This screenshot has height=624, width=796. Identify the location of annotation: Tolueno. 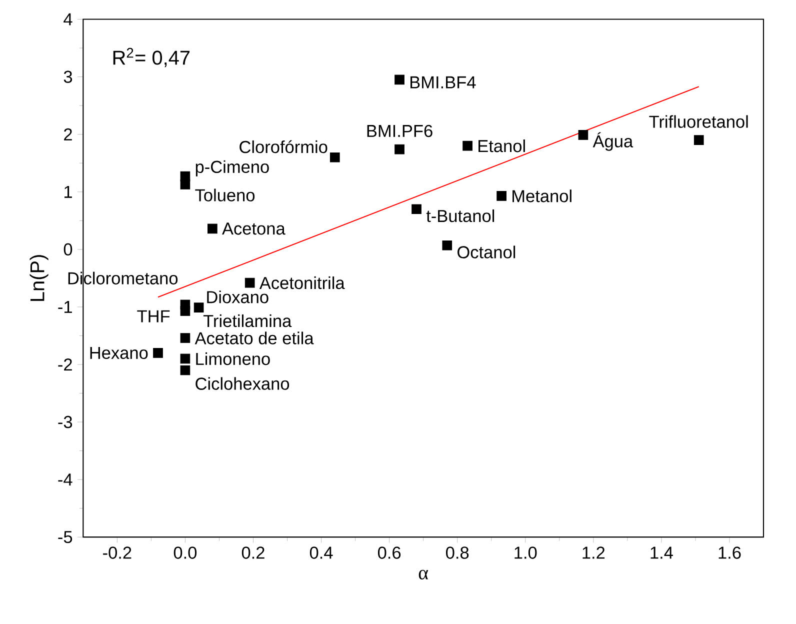
(225, 195).